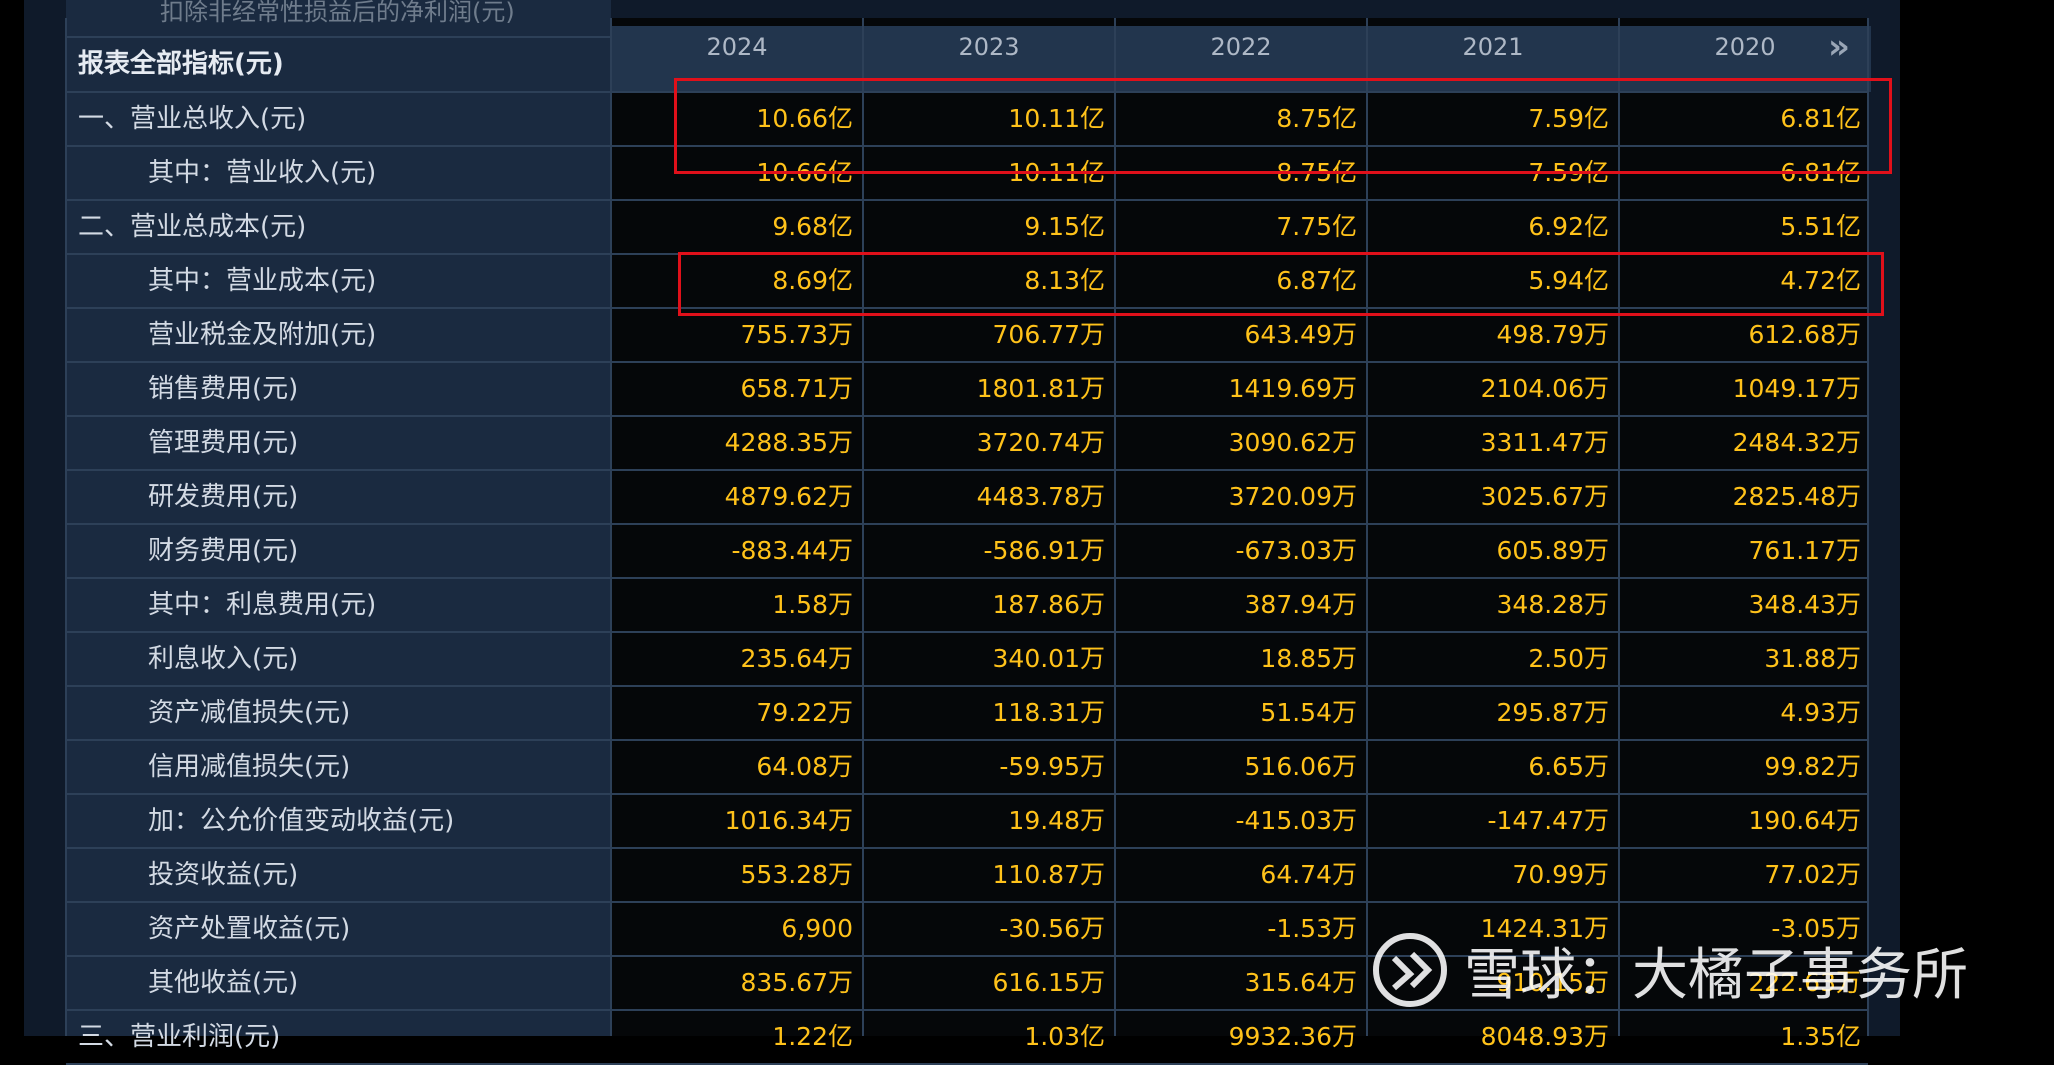  Describe the element at coordinates (1568, 118) in the screenshot. I see `value-cell: 7.59亿` at that location.